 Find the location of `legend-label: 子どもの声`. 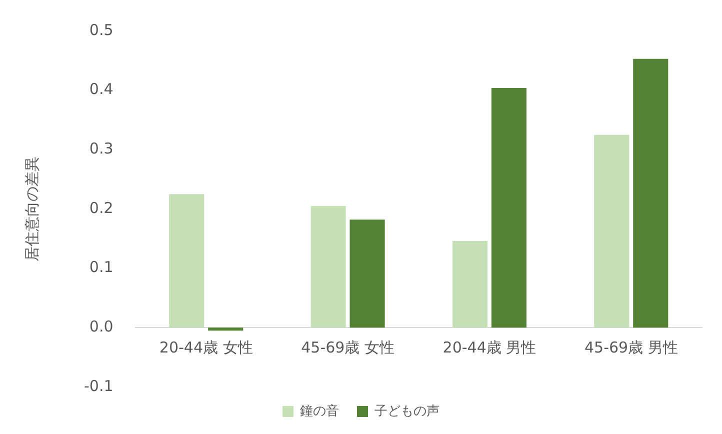

legend-label: 子どもの声 is located at coordinates (407, 411).